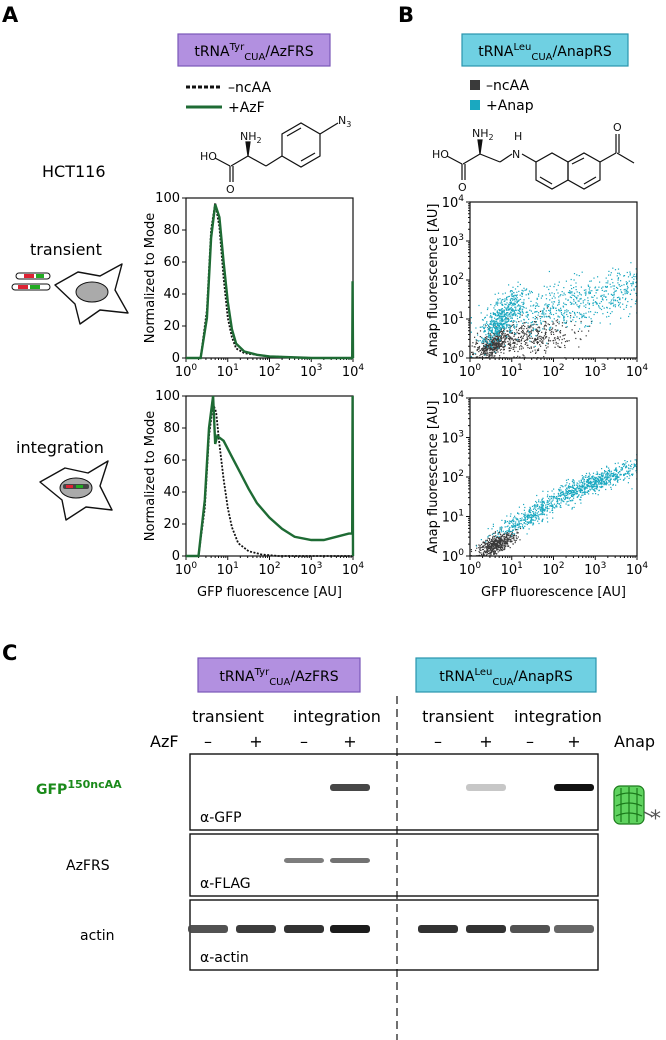 This screenshot has width=666, height=1040. Describe the element at coordinates (470, 569) in the screenshot. I see `x-tick-label: 100` at that location.